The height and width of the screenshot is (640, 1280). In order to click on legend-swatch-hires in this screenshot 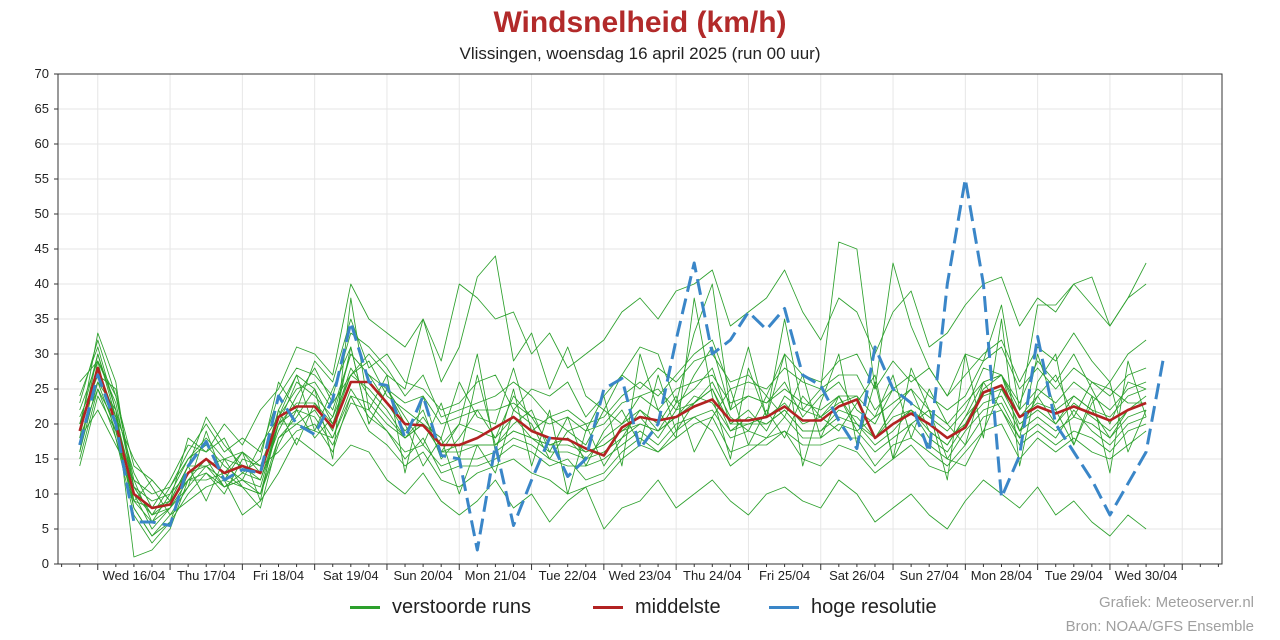, I will do `click(784, 607)`.